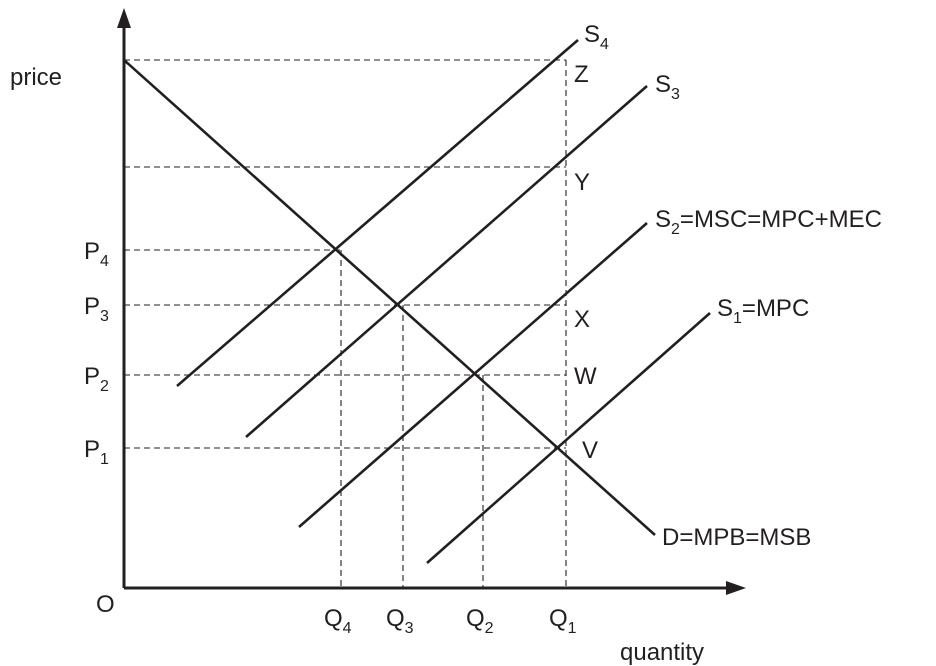  I want to click on point-label-z: Z, so click(581, 74).